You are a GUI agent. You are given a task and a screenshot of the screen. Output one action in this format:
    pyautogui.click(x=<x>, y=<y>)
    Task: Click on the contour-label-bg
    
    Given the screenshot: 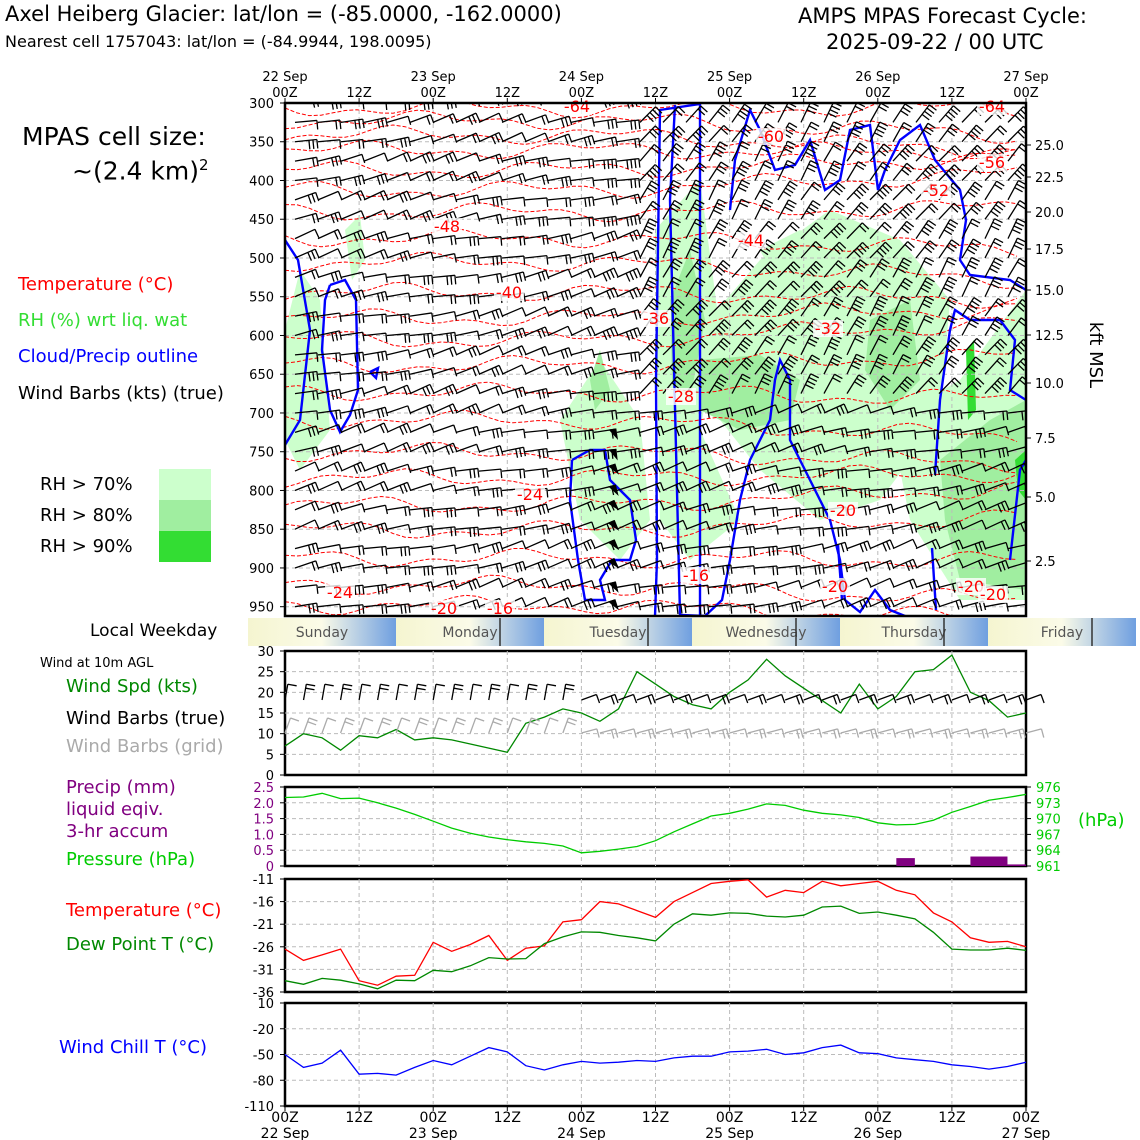 What is the action you would take?
    pyautogui.click(x=509, y=292)
    